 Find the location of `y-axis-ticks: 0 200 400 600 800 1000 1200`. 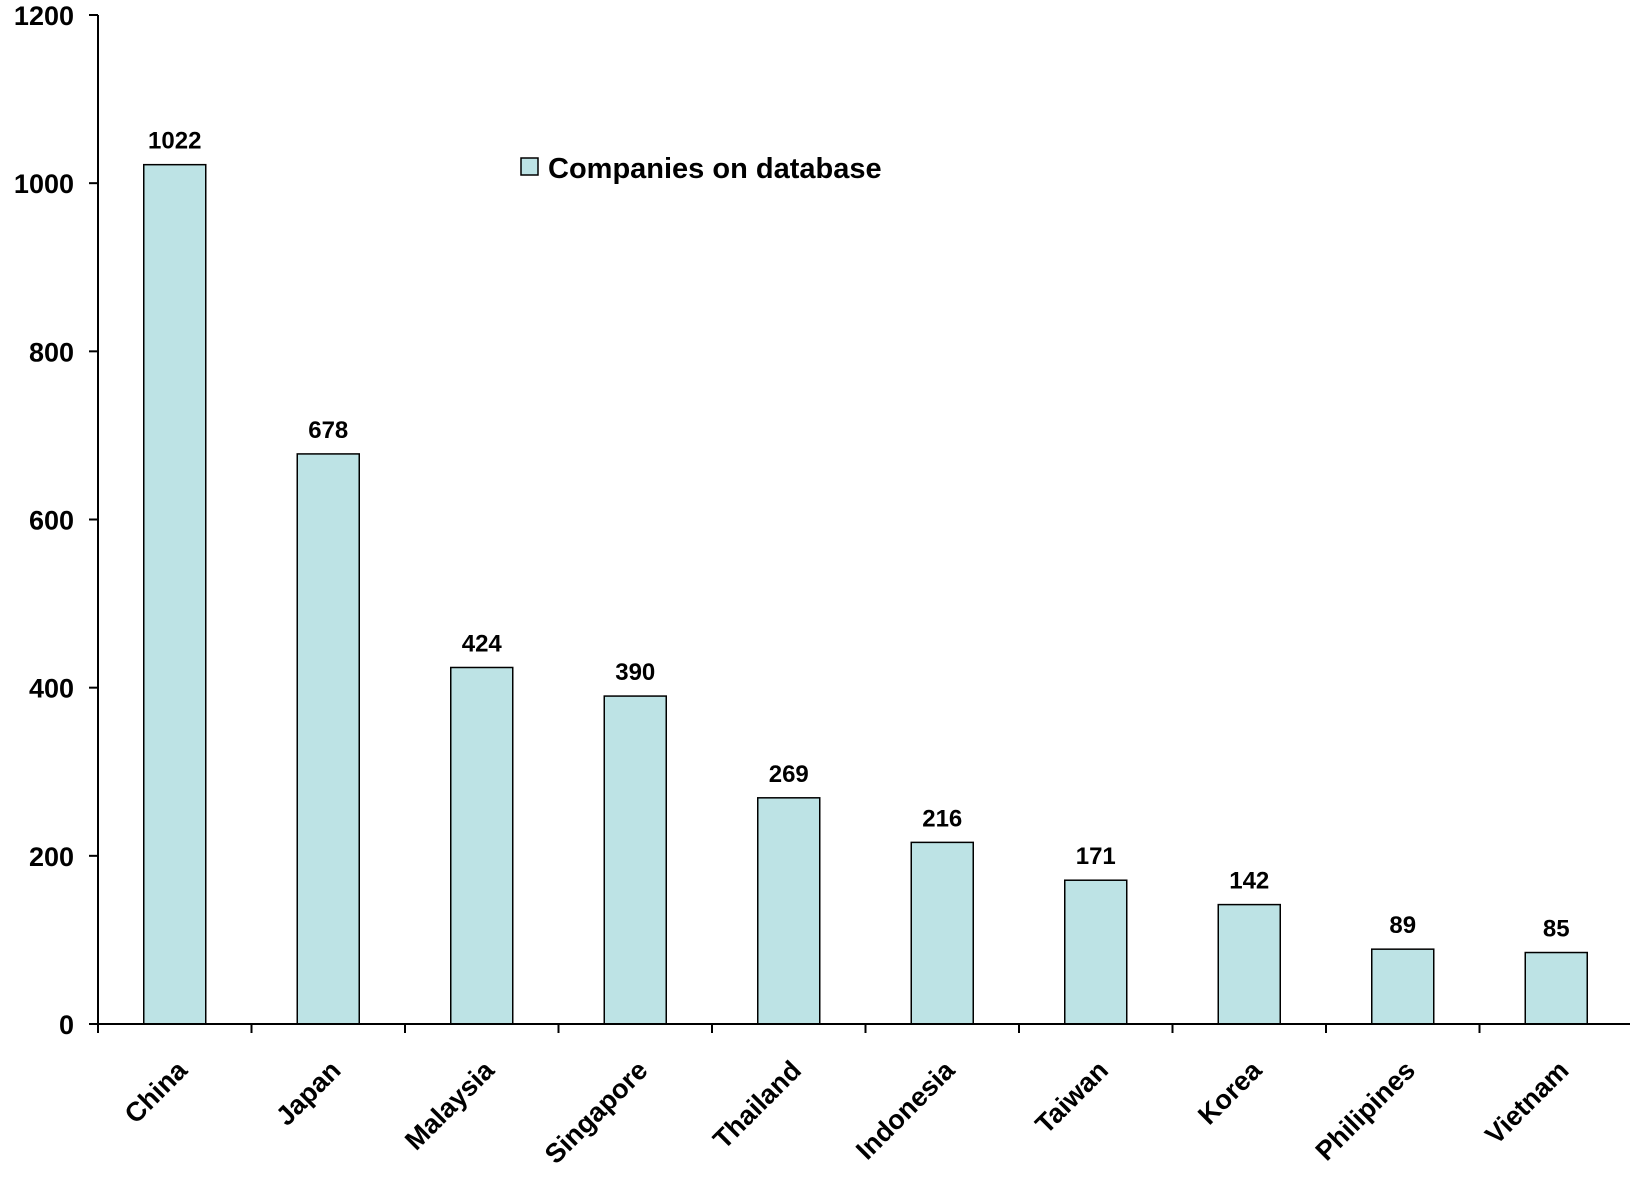

y-axis-ticks: 0 200 400 600 800 1000 1200 is located at coordinates (56, 520).